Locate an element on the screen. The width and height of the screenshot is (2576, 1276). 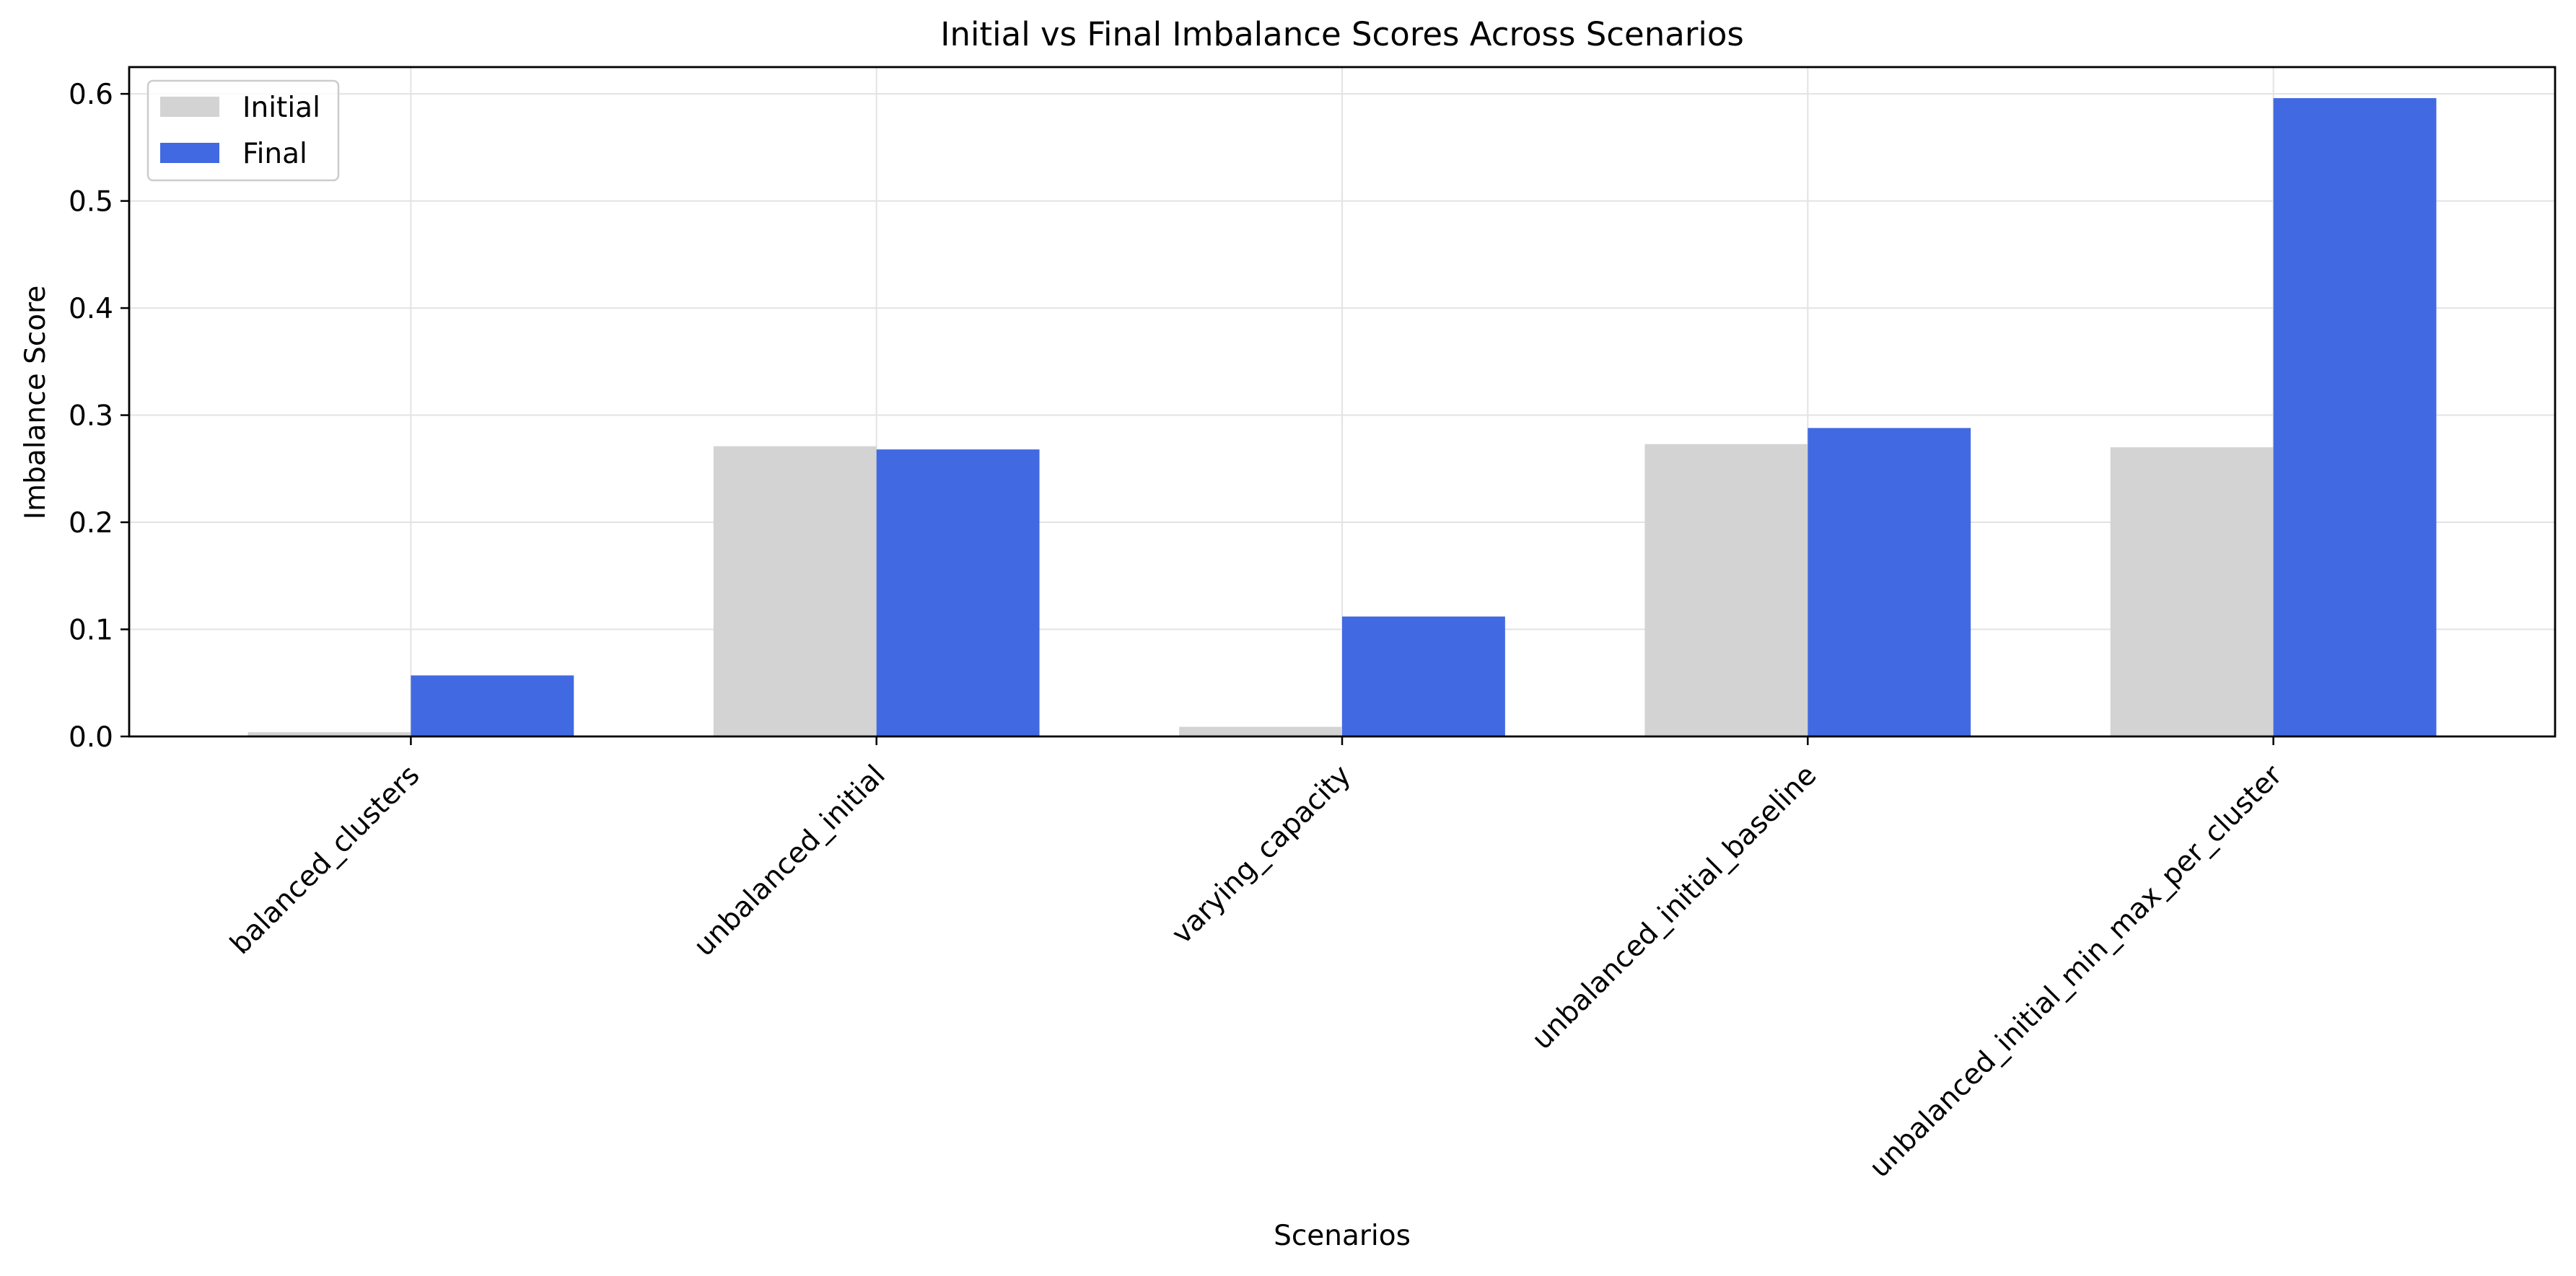
bar-final-varying_capacity is located at coordinates (1423, 676).